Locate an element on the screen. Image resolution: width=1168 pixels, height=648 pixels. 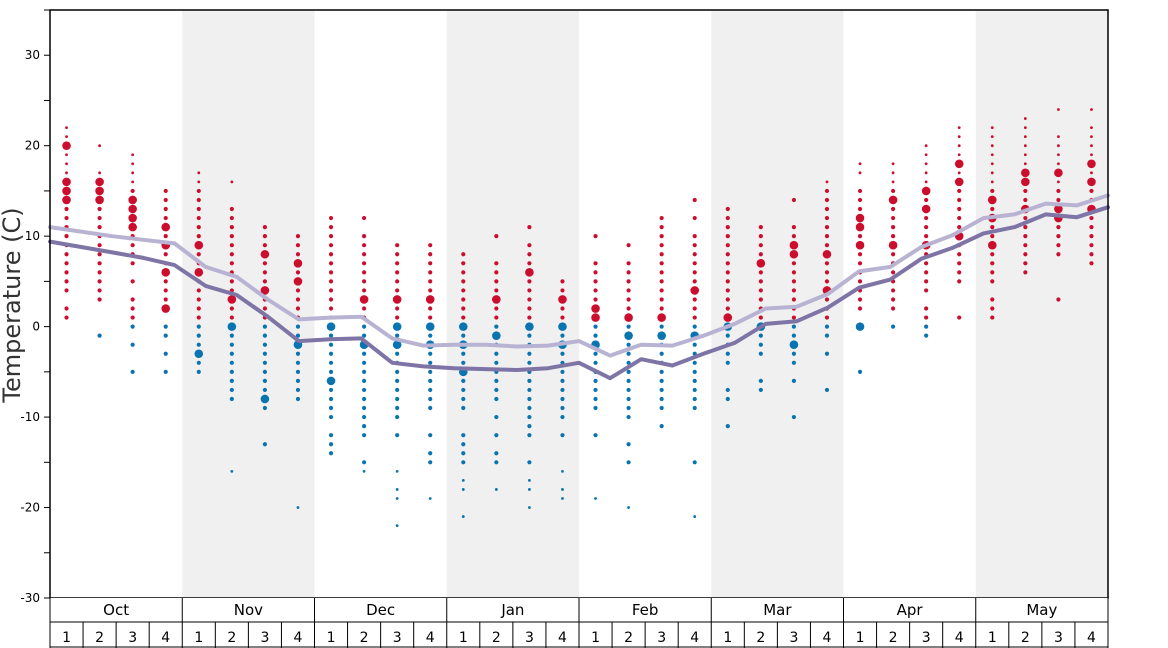
month-label: May is located at coordinates (1041, 610).